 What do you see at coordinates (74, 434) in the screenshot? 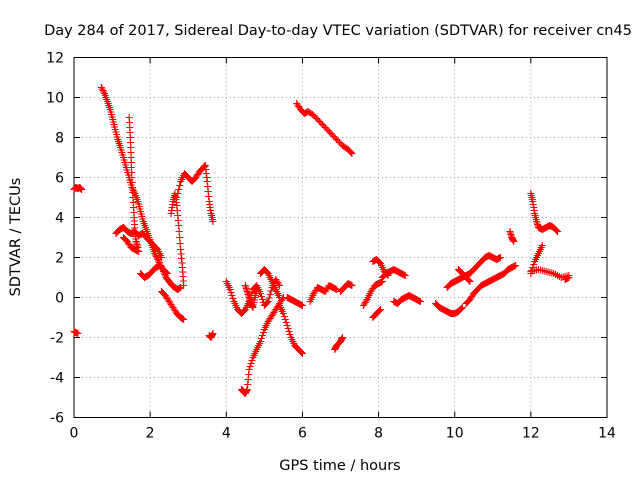
I see `x-tick-label: 0` at bounding box center [74, 434].